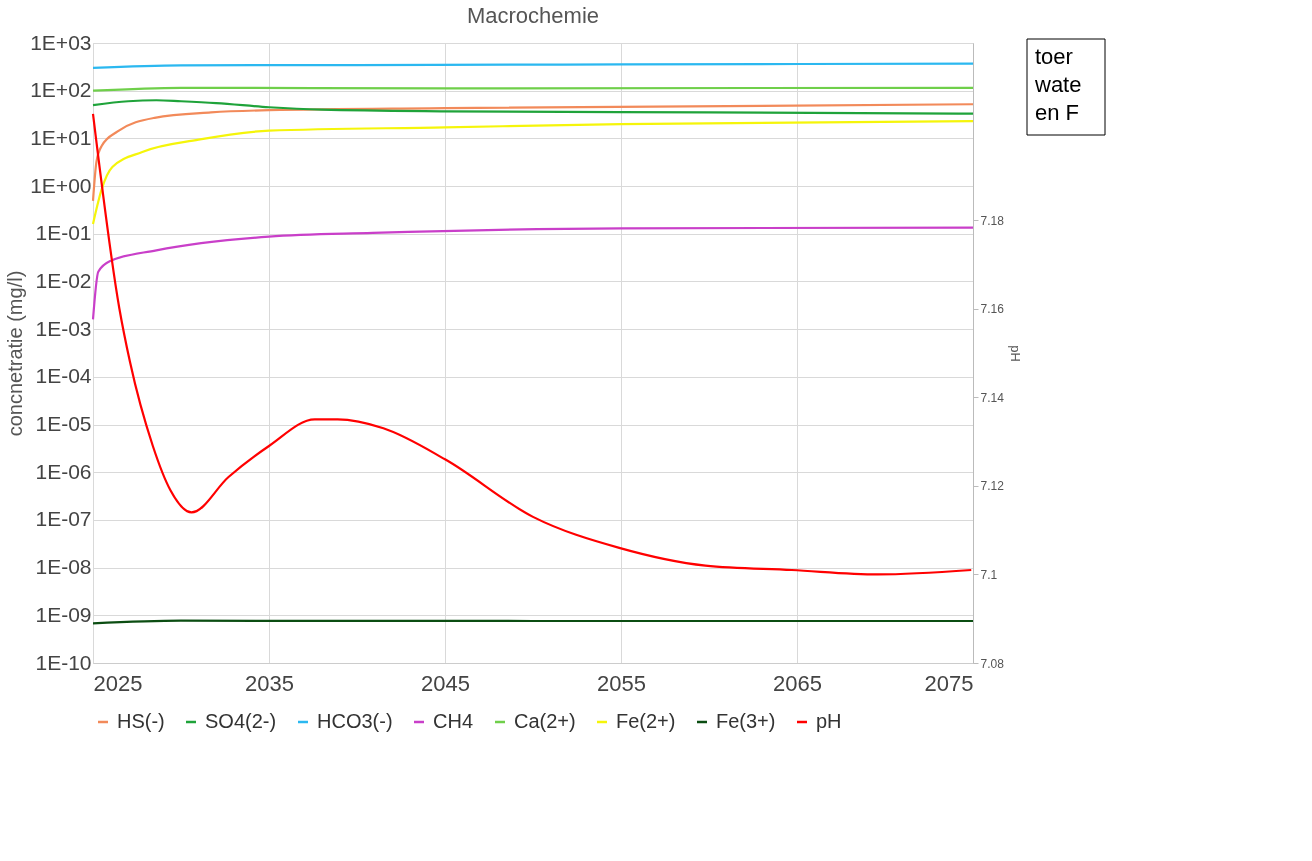  I want to click on x-tick-label: 2075, so click(949, 683).